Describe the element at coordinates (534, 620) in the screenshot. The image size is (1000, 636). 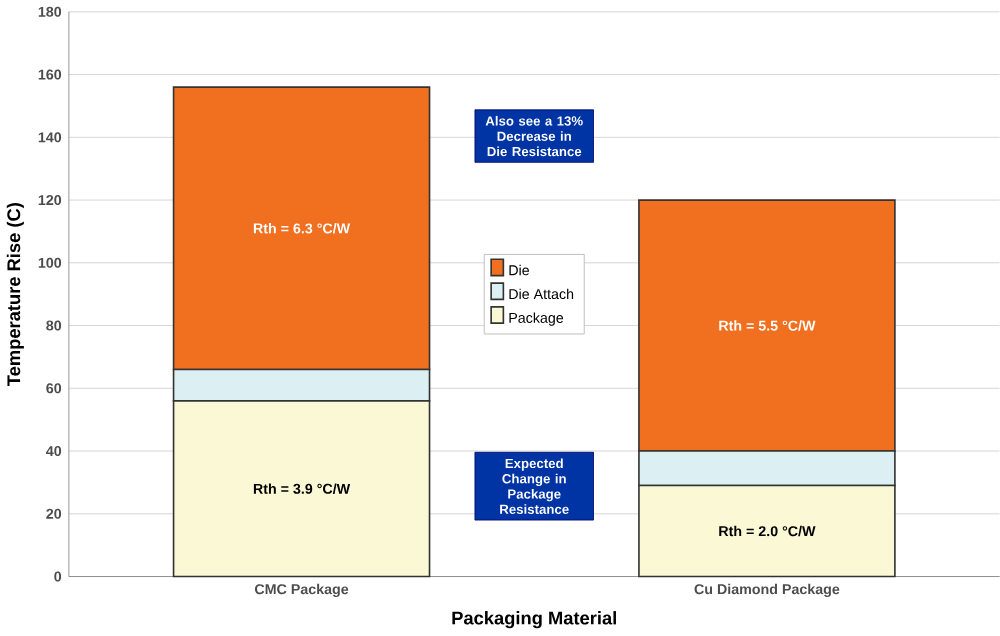
I see `x-axis-title: Packaging Material` at that location.